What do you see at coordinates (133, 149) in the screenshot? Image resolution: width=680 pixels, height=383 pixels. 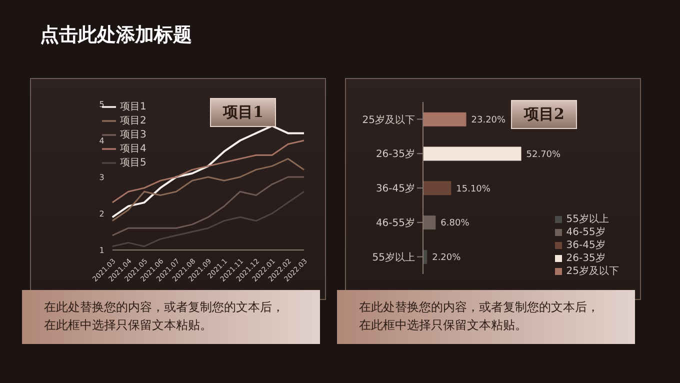 I see `legend-label: 项目4` at bounding box center [133, 149].